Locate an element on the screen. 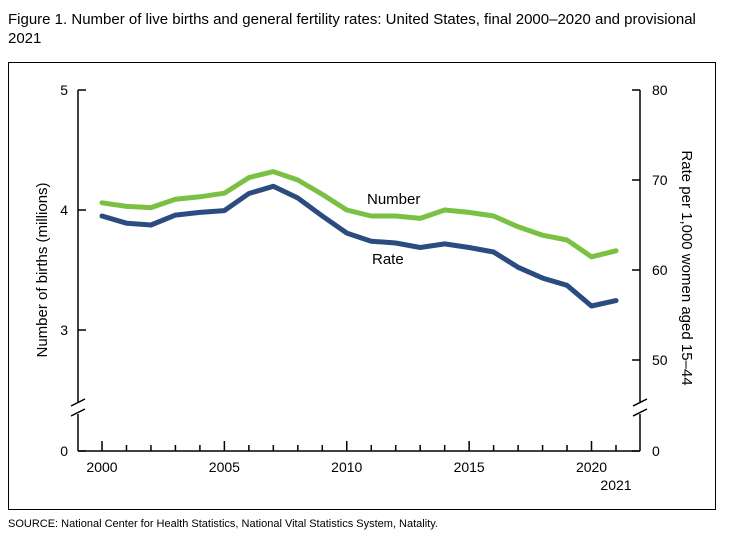  series-line-number is located at coordinates (359, 214).